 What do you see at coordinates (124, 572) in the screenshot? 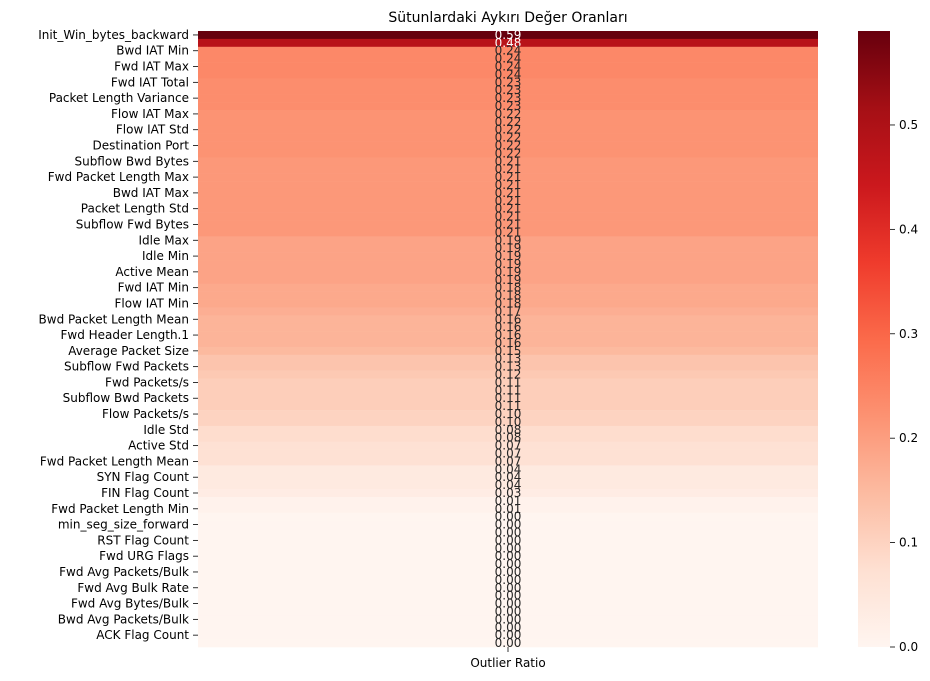
I see `y-tick-label: Fwd Avg Packets/Bulk` at bounding box center [124, 572].